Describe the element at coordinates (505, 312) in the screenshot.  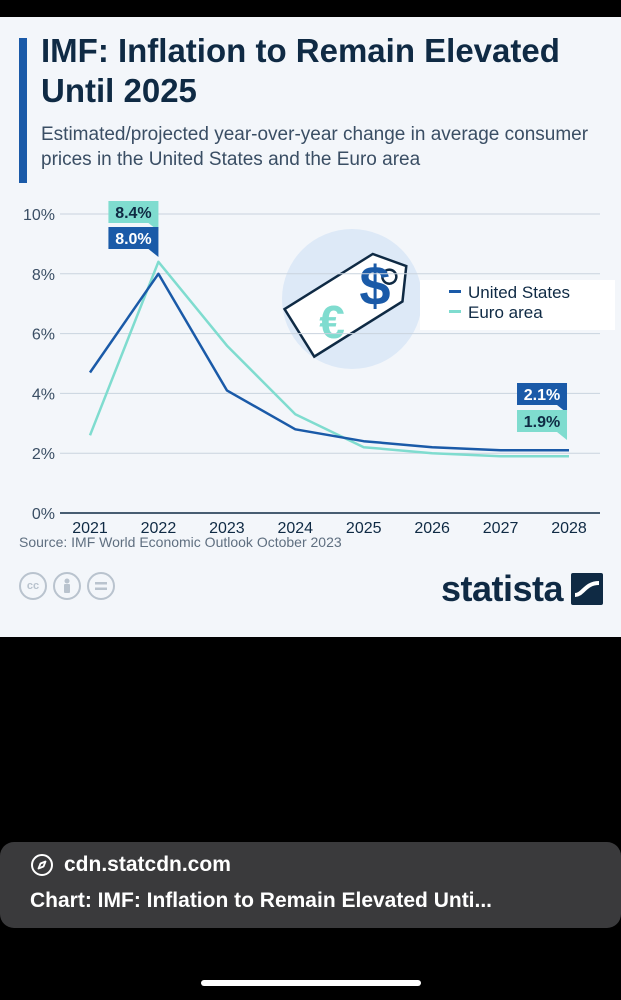
I see `legend-label-euro-area: Euro area` at that location.